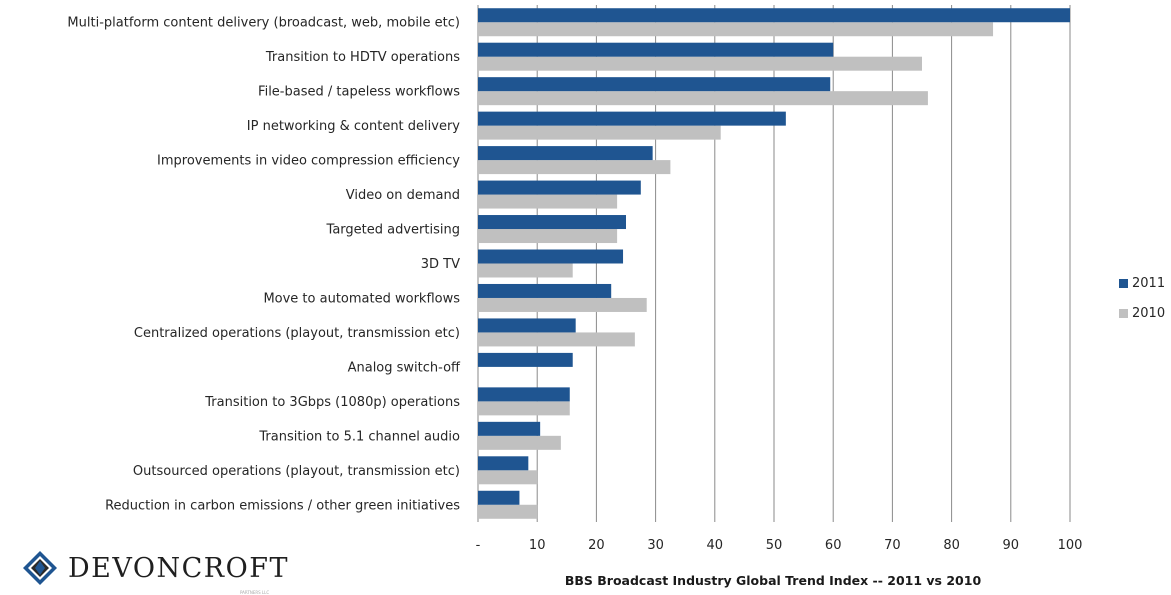 Image resolution: width=1171 pixels, height=595 pixels. What do you see at coordinates (1070, 545) in the screenshot?
I see `x-tick-label: 100` at bounding box center [1070, 545].